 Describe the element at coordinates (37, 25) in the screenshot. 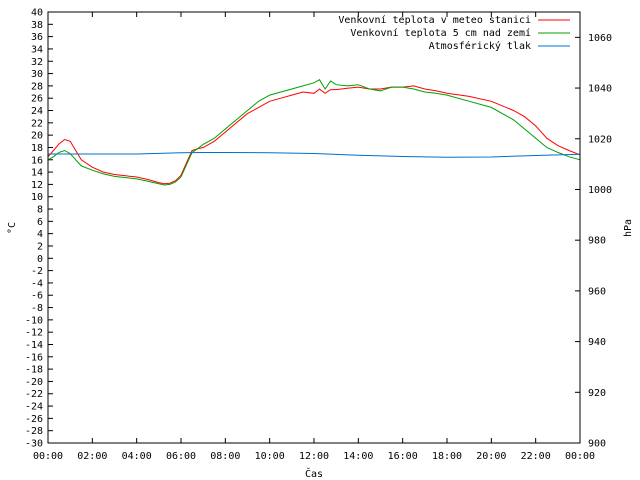

I see `y-left-tick-label: 38` at that location.